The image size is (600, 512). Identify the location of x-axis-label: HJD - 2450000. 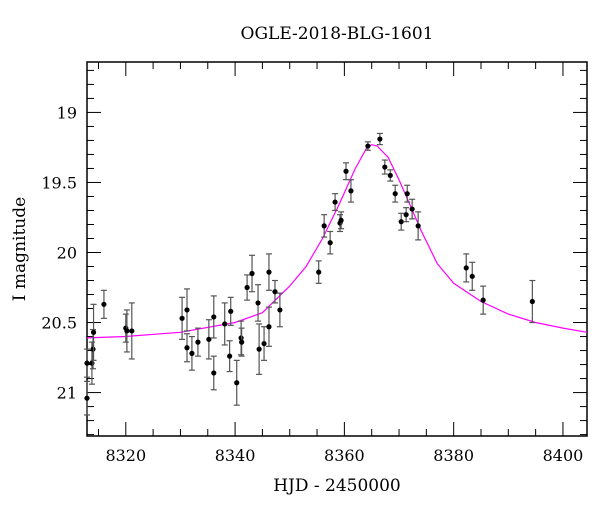
(337, 486).